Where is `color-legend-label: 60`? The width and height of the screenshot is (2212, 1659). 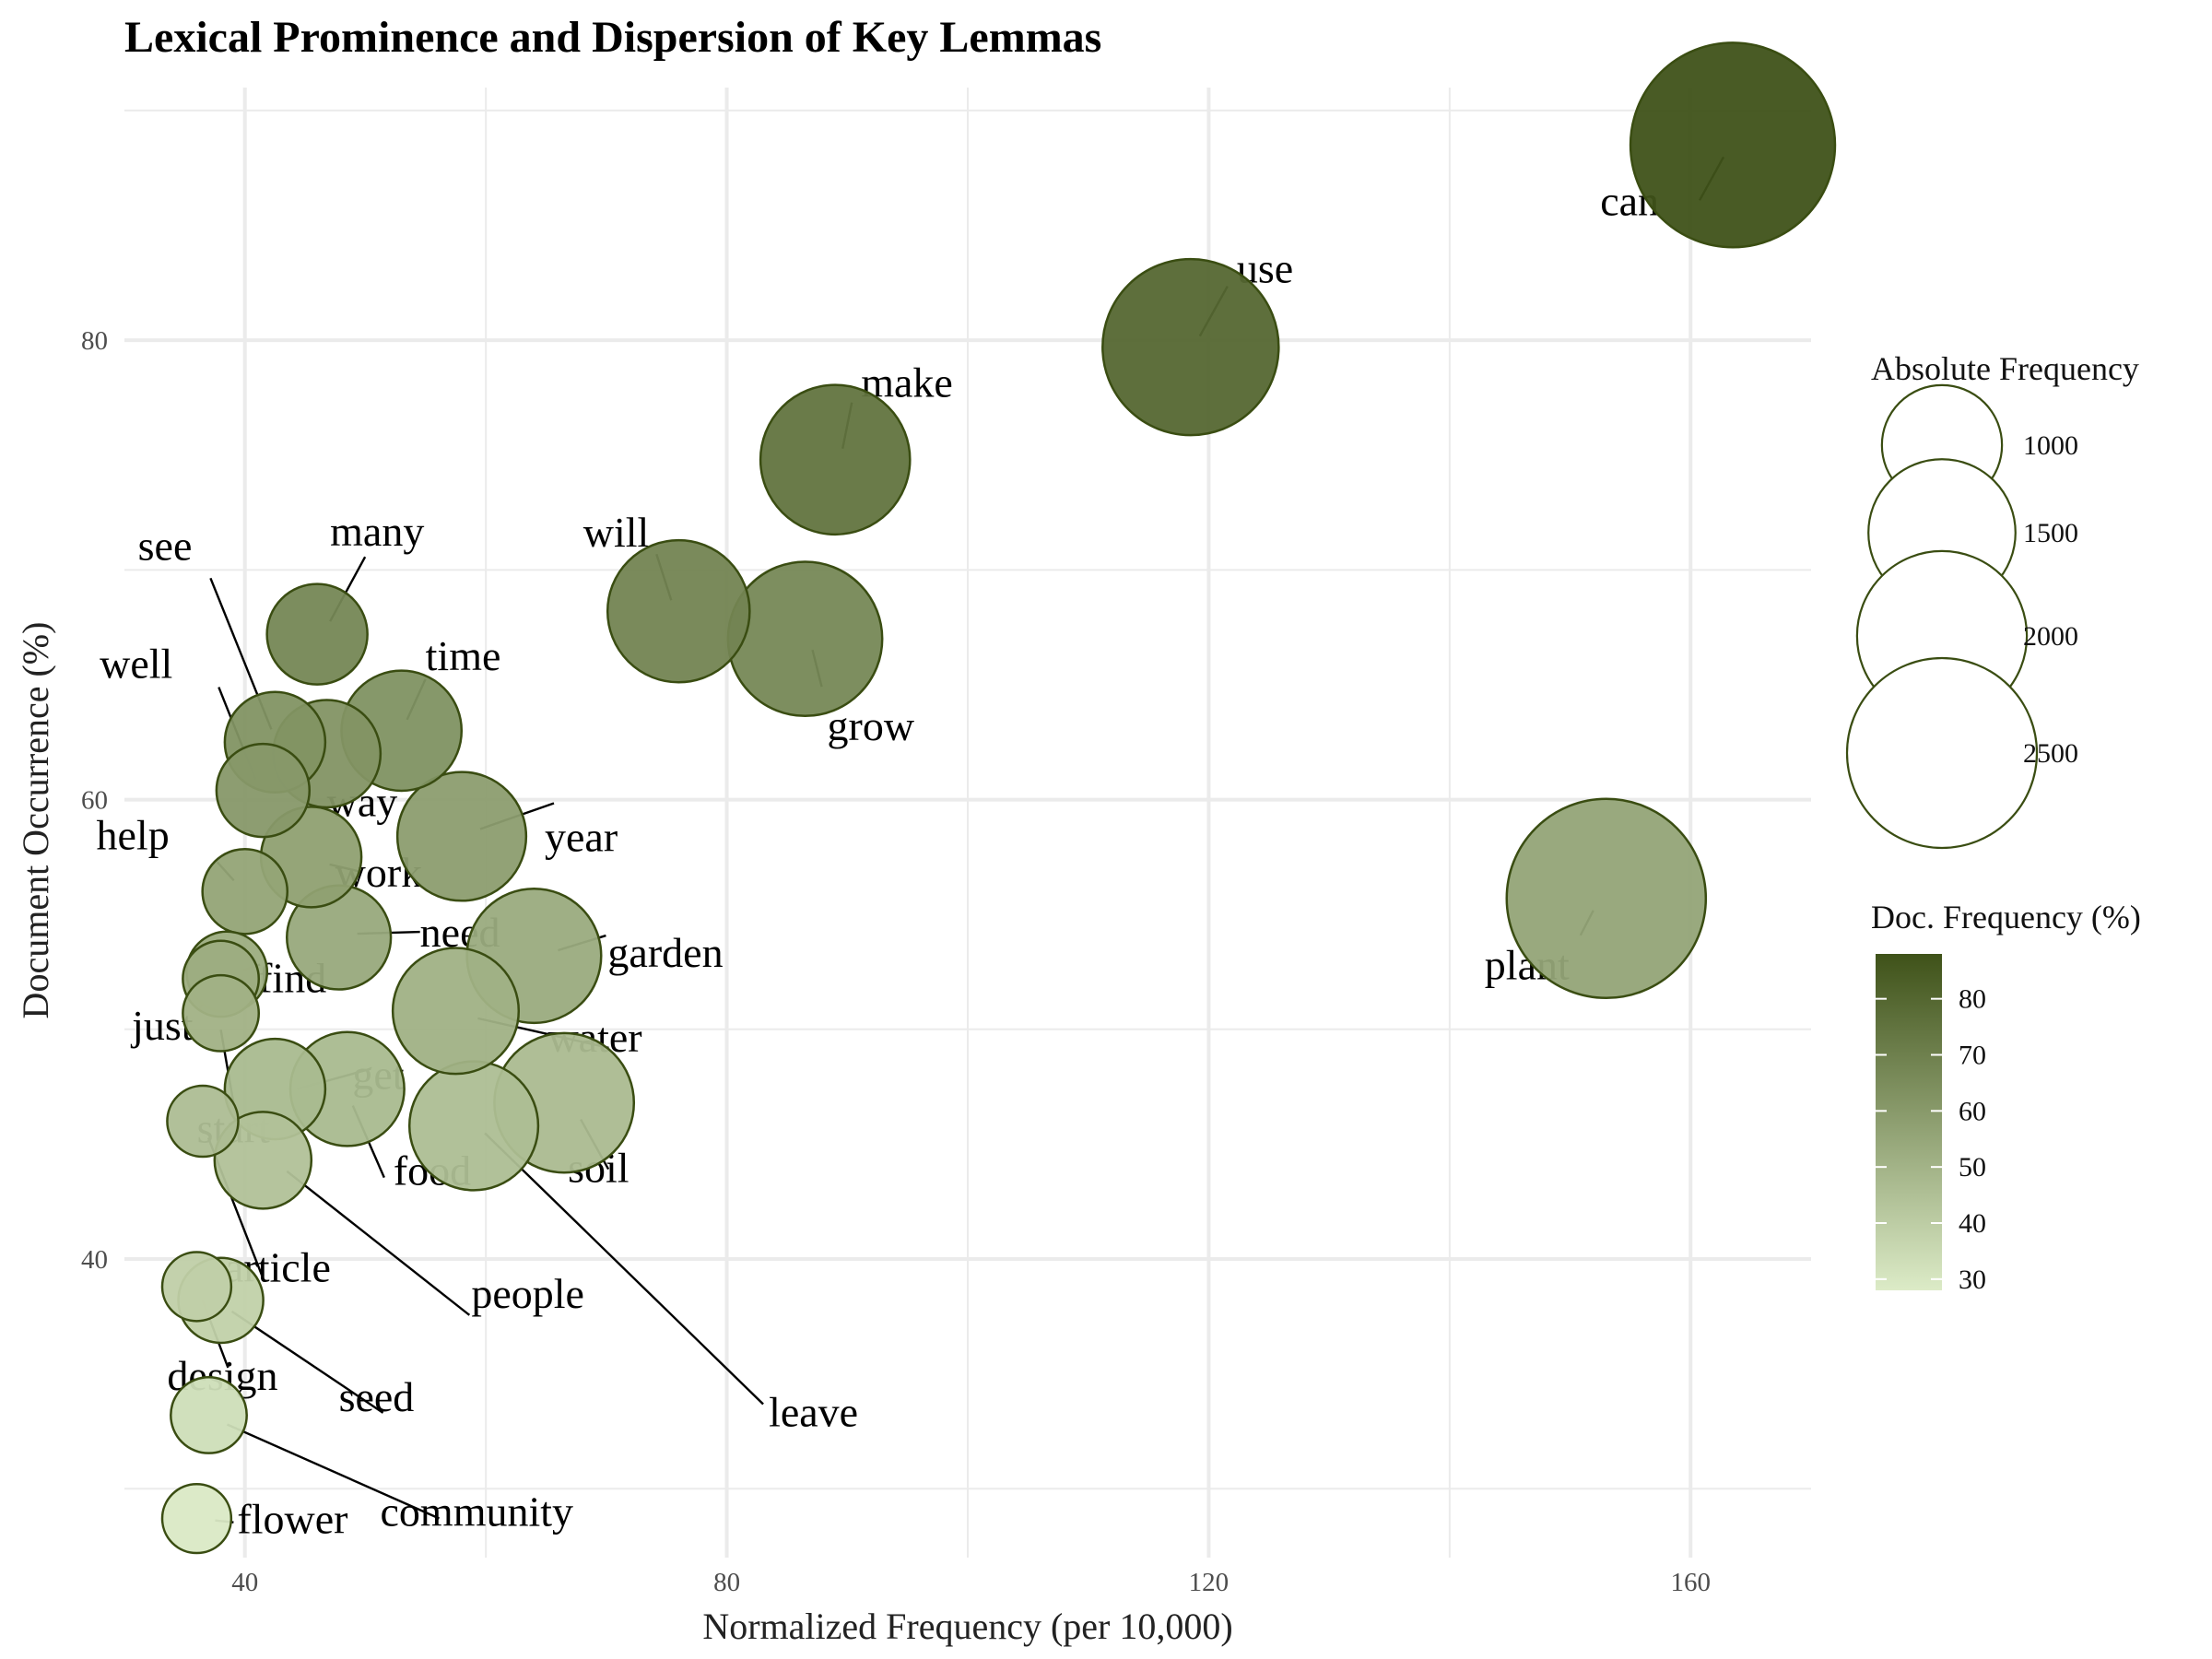
color-legend-label: 60 is located at coordinates (1972, 1111).